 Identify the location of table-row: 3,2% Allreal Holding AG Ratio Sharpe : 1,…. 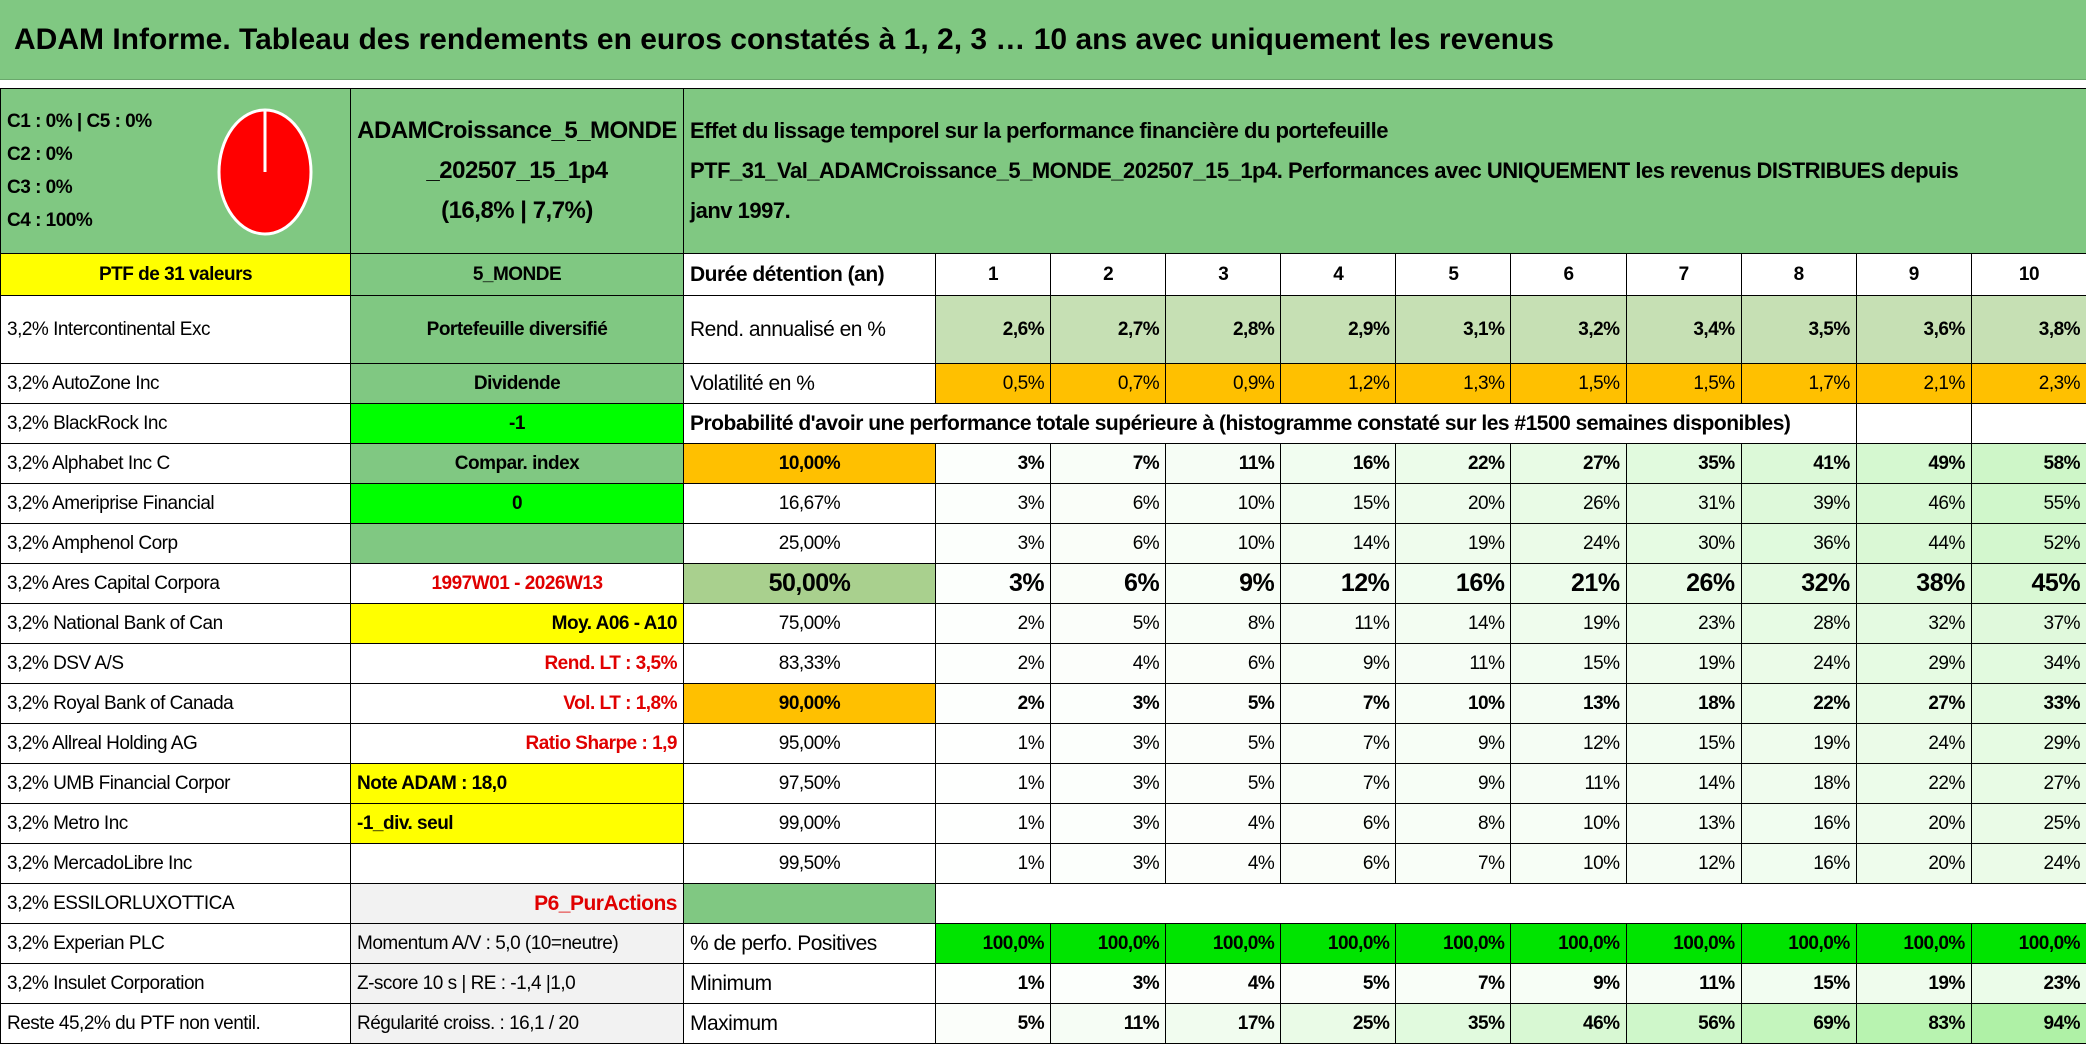
(1043, 743).